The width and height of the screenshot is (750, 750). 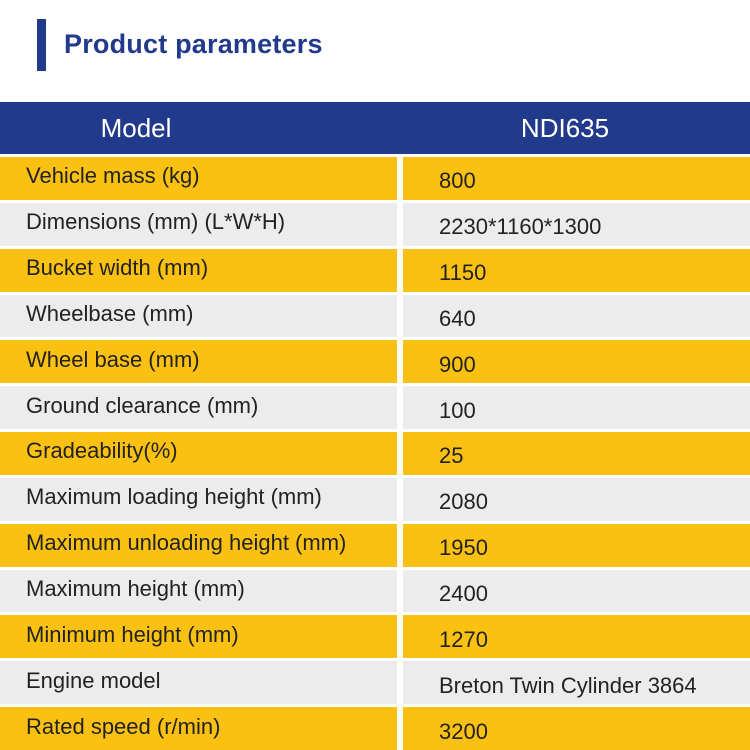 What do you see at coordinates (200, 177) in the screenshot?
I see `param-label: Vehicle mass (kg)` at bounding box center [200, 177].